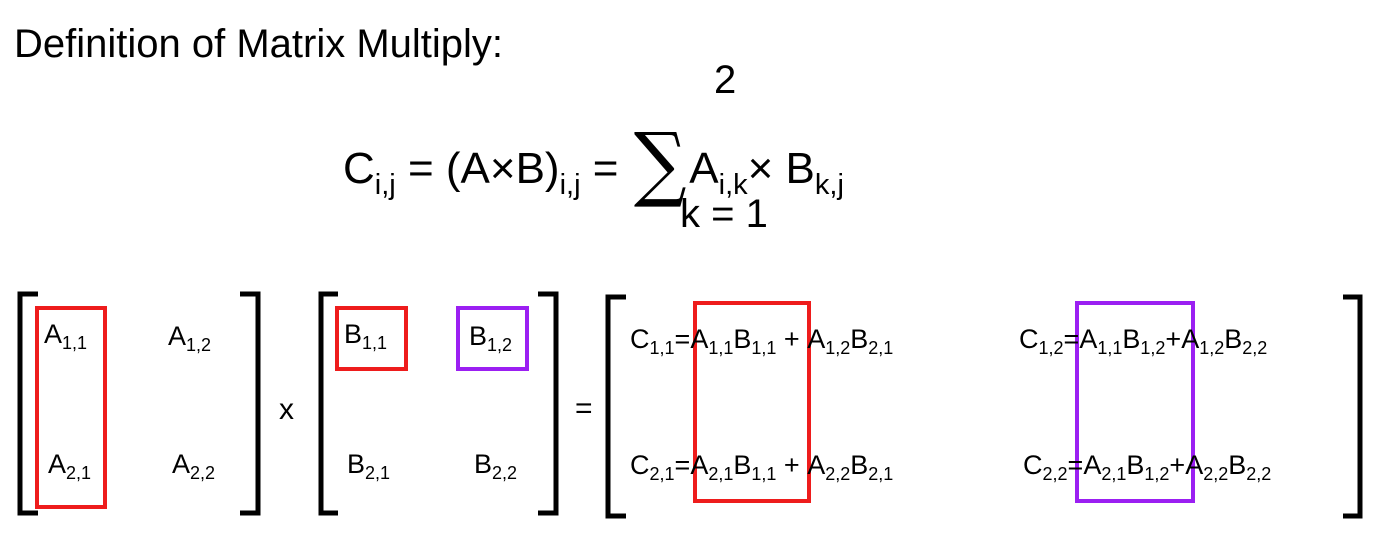  I want to click on summation-upper-limit: 2, so click(725, 80).